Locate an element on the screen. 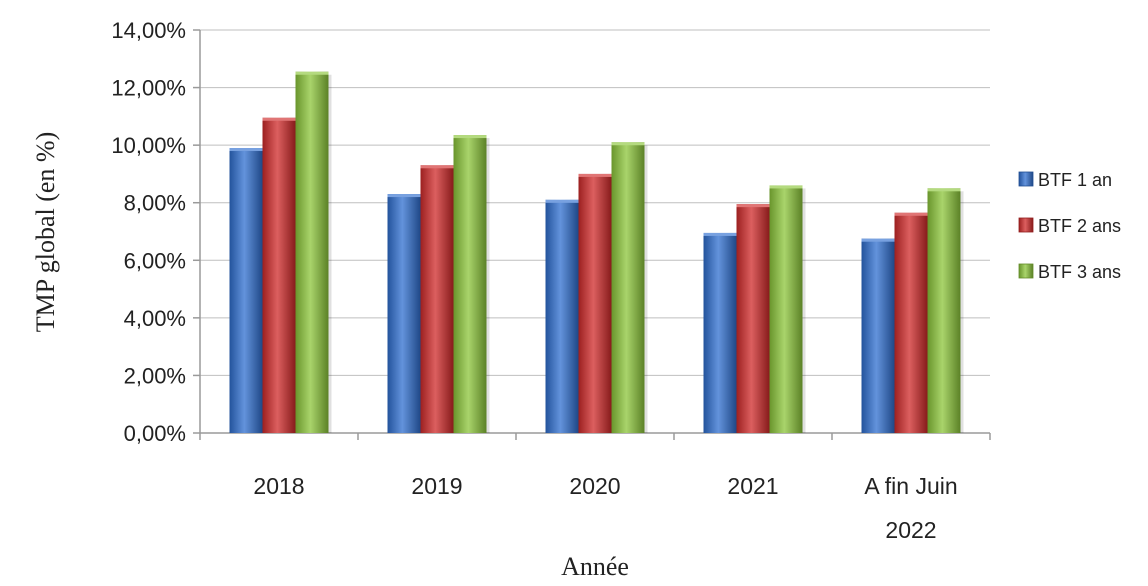  y-tick-label: 12,00% is located at coordinates (148, 88).